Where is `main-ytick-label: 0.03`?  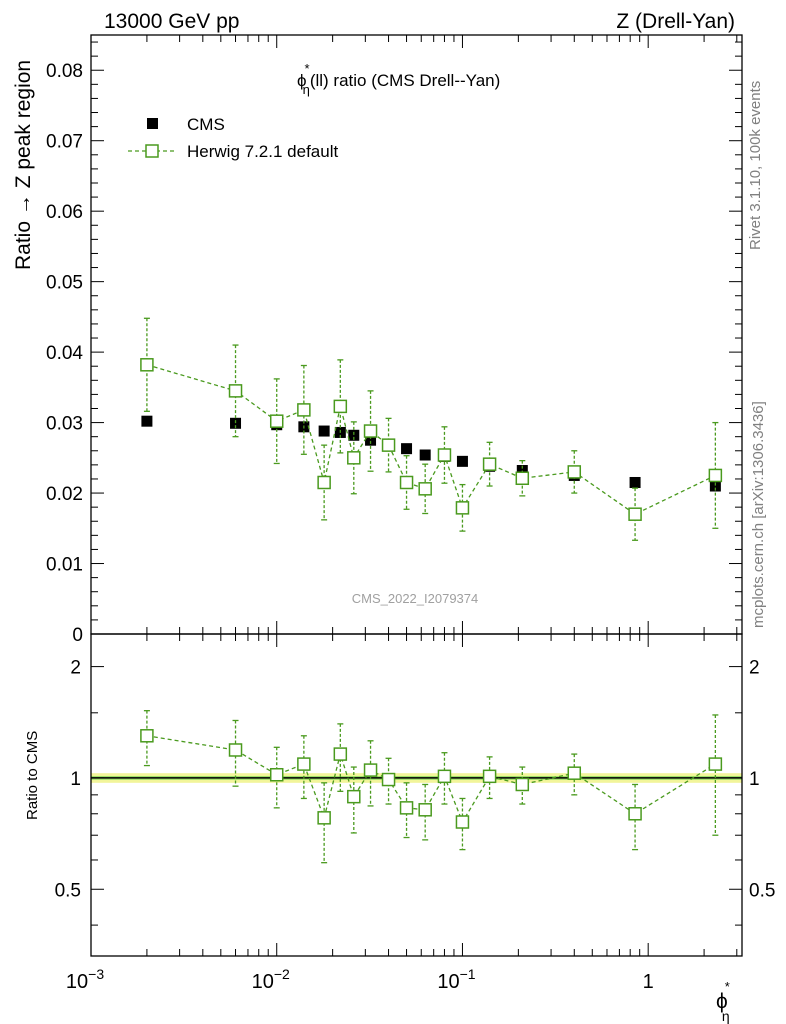 main-ytick-label: 0.03 is located at coordinates (64, 424).